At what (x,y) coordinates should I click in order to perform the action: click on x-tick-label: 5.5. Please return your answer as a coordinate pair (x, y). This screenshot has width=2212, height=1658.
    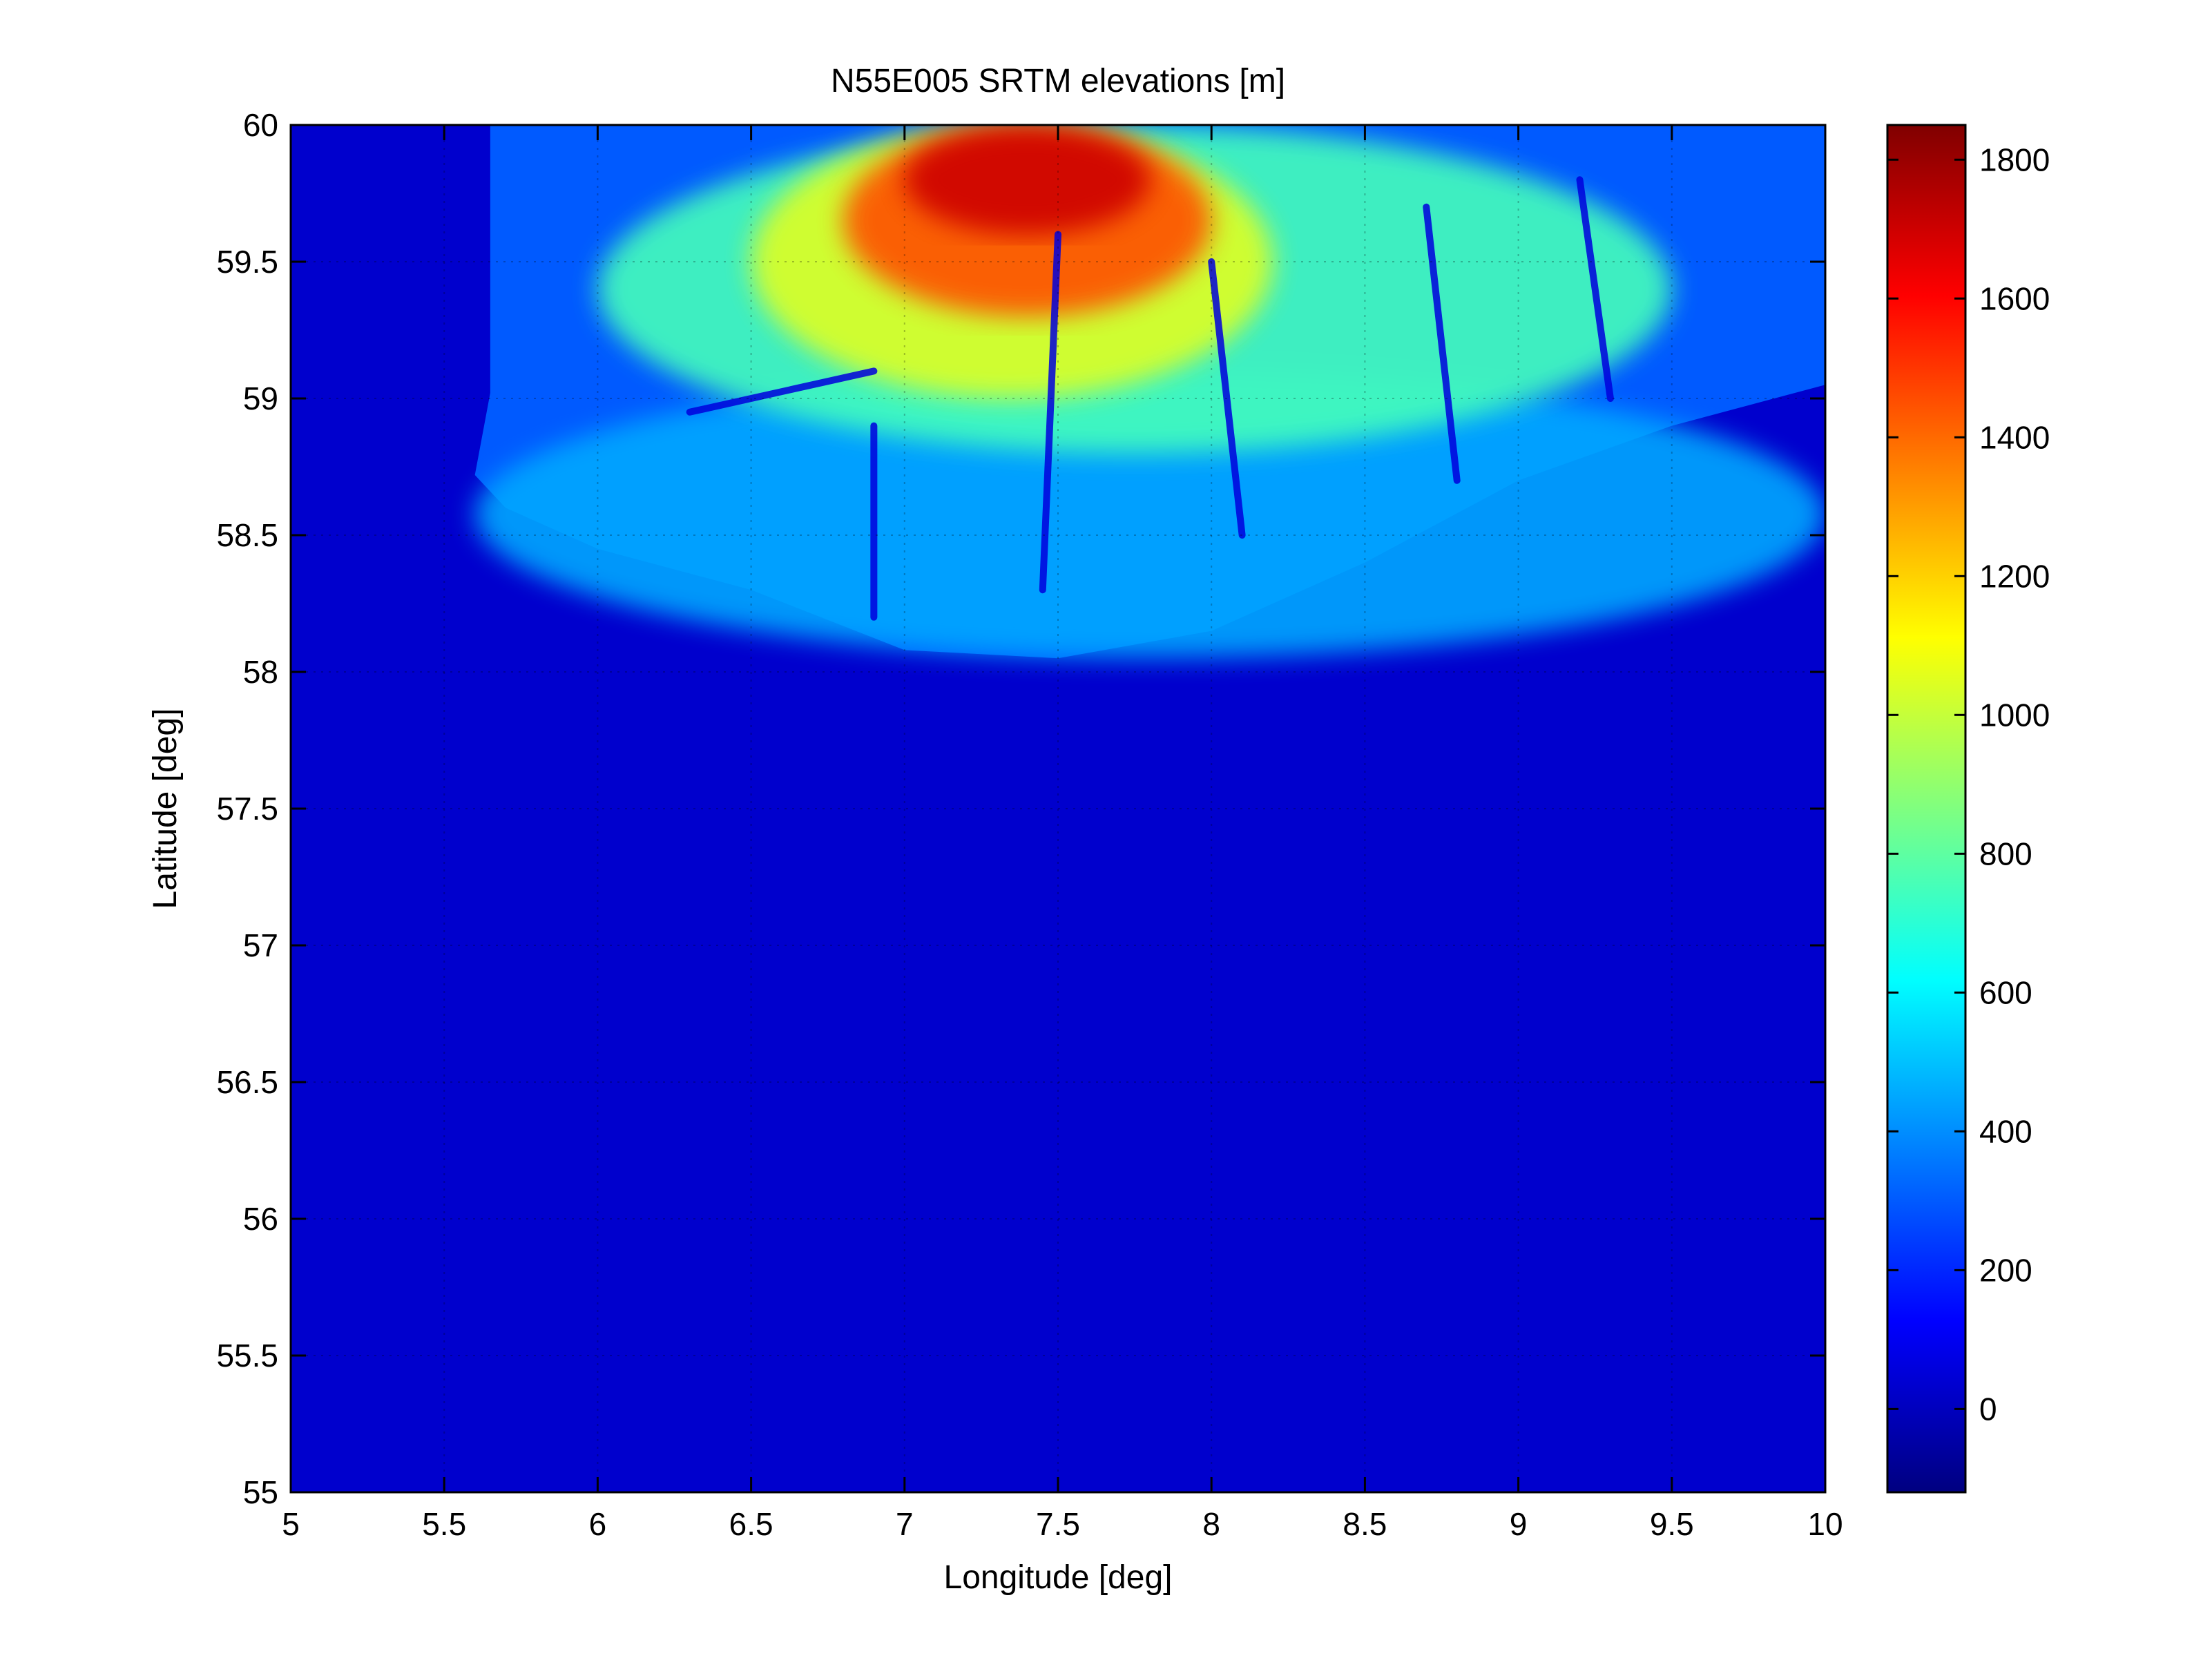
    Looking at the image, I should click on (444, 1524).